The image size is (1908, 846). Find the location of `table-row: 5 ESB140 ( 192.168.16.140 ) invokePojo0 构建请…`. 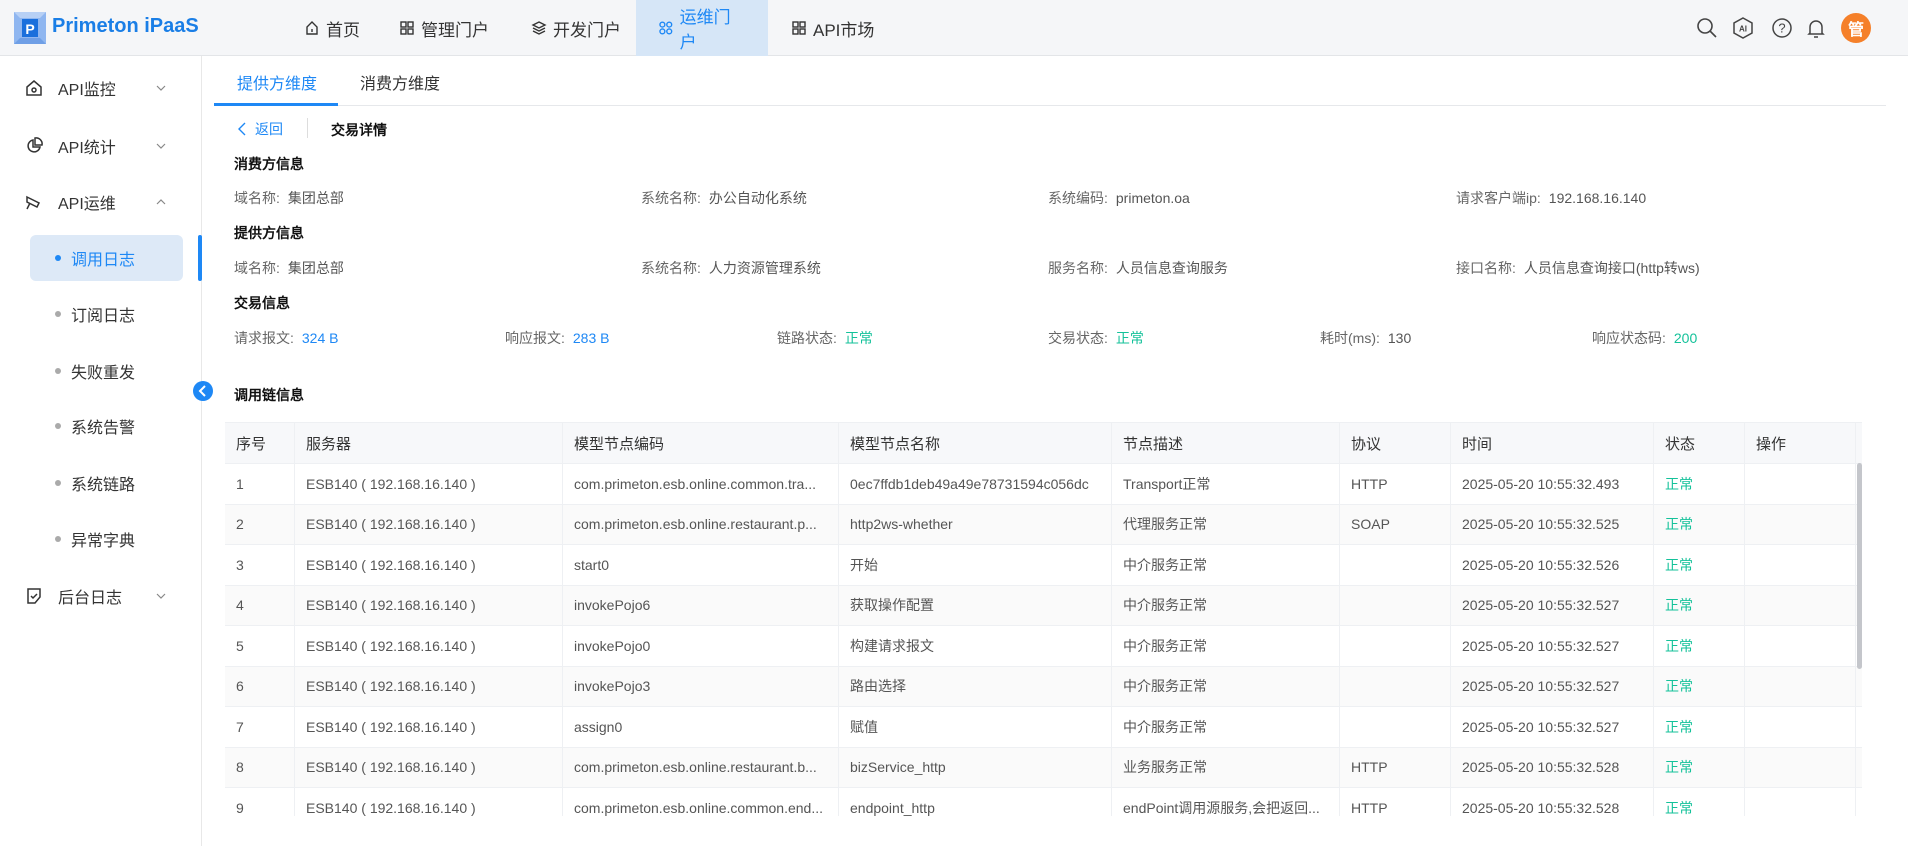

table-row: 5 ESB140 ( 192.168.16.140 ) invokePojo0 构建请… is located at coordinates (1043, 646).